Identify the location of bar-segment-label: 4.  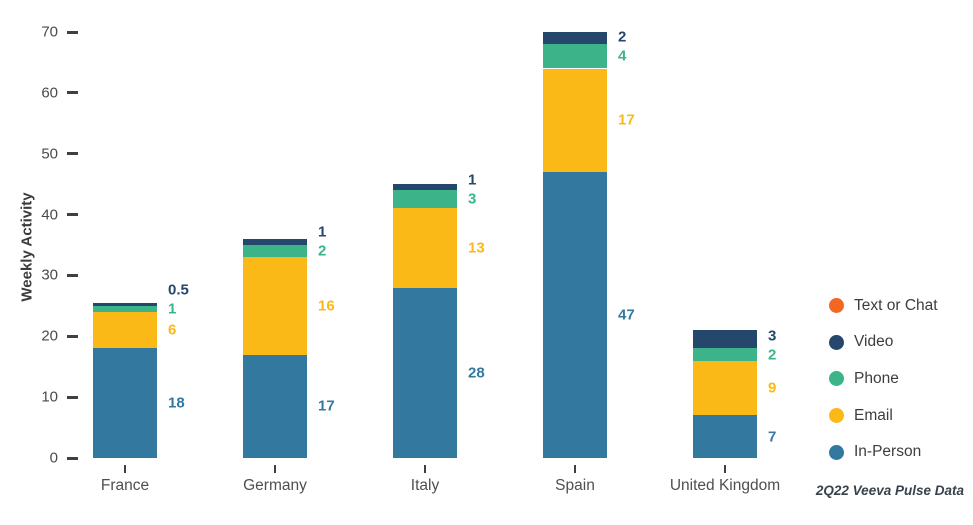
(622, 56).